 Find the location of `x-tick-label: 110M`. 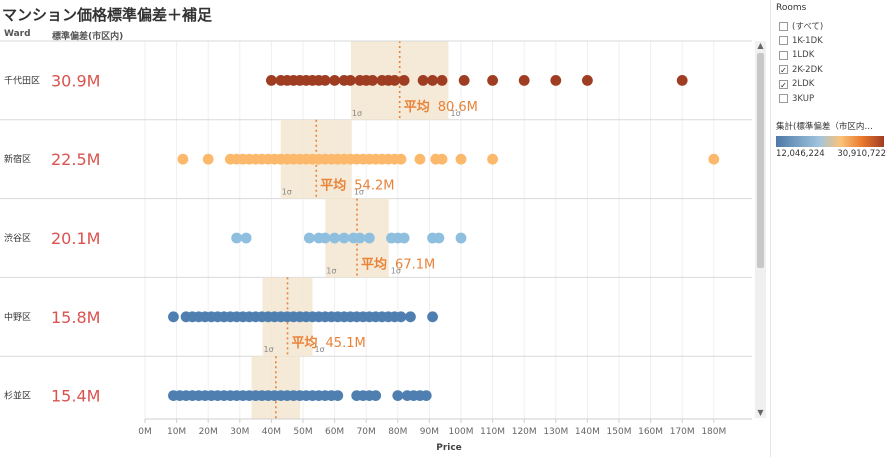

x-tick-label: 110M is located at coordinates (492, 432).